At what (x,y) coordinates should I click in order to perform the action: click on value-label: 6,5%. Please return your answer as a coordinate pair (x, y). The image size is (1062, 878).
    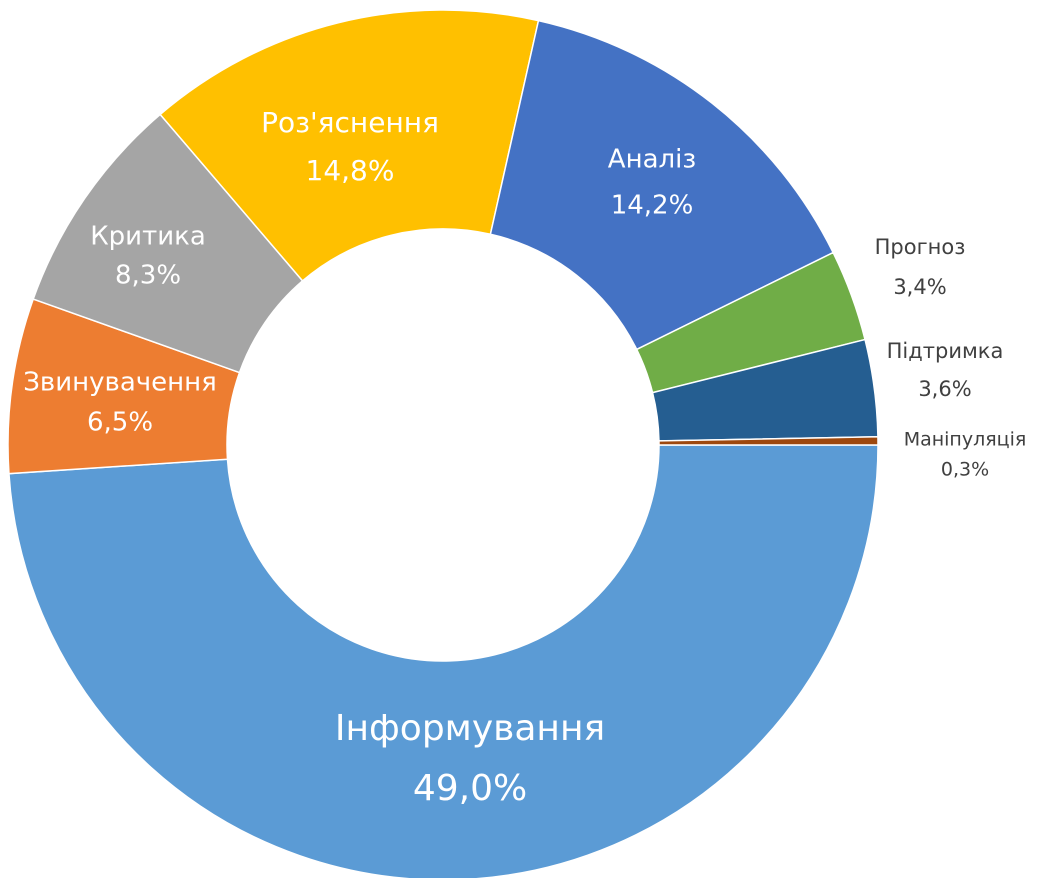
    Looking at the image, I should click on (120, 423).